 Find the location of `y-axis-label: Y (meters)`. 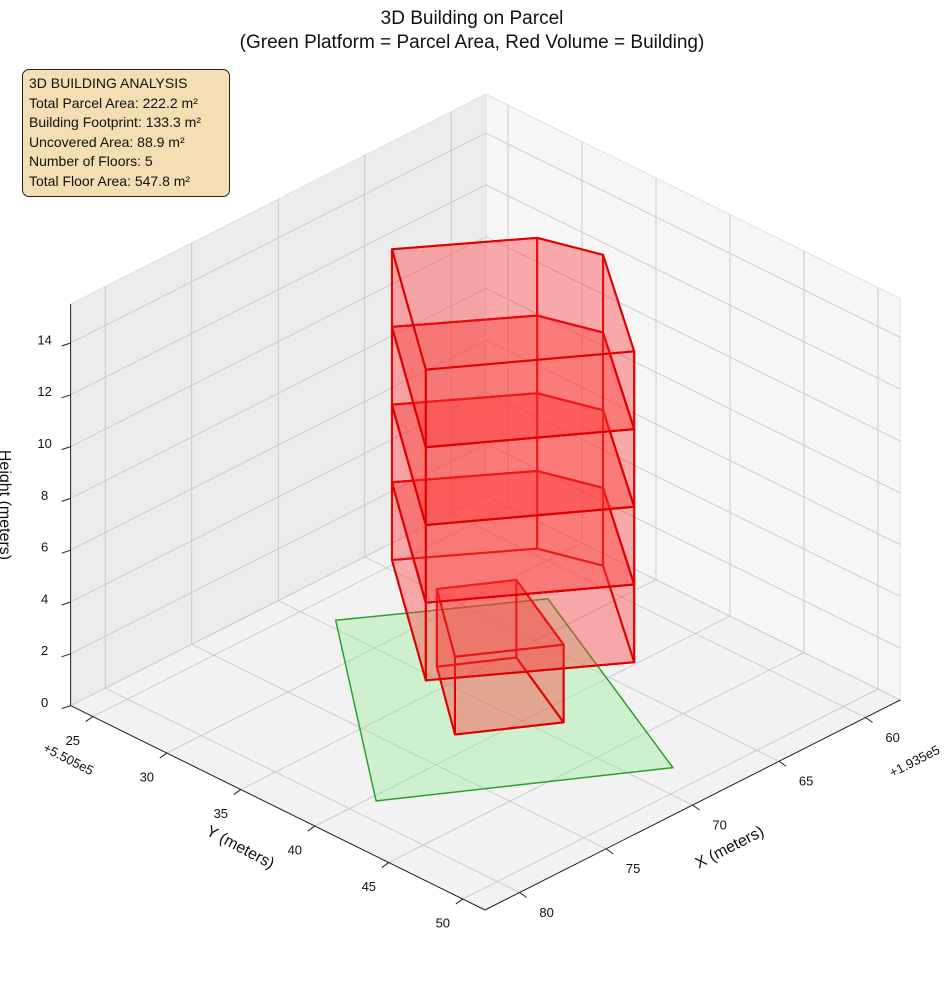

y-axis-label: Y (meters) is located at coordinates (240, 848).